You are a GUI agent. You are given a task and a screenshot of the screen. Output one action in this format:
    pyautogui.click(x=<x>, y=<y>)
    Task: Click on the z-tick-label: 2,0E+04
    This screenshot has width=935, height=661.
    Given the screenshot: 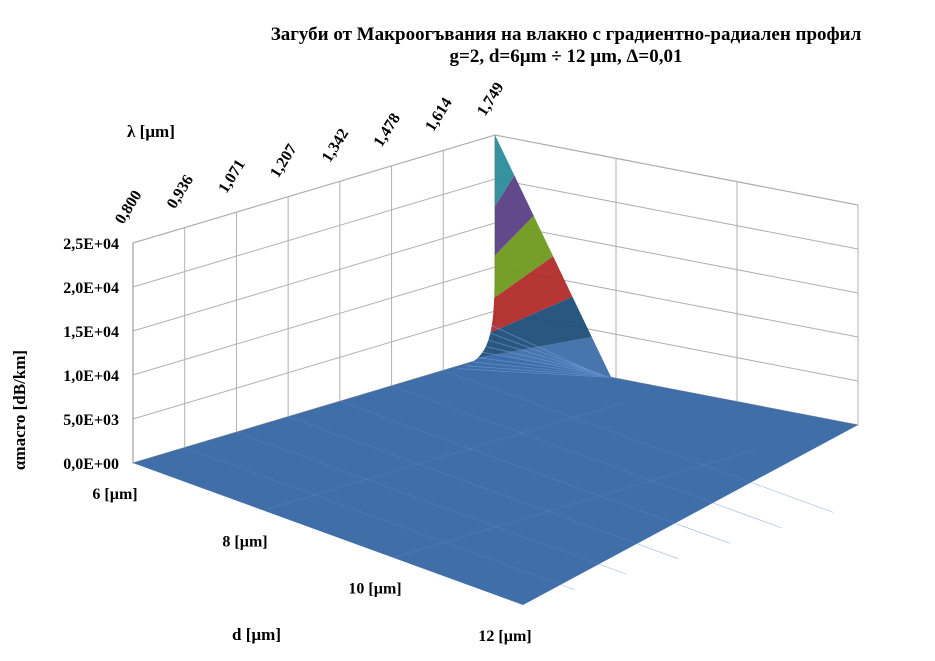 What is the action you would take?
    pyautogui.click(x=91, y=288)
    